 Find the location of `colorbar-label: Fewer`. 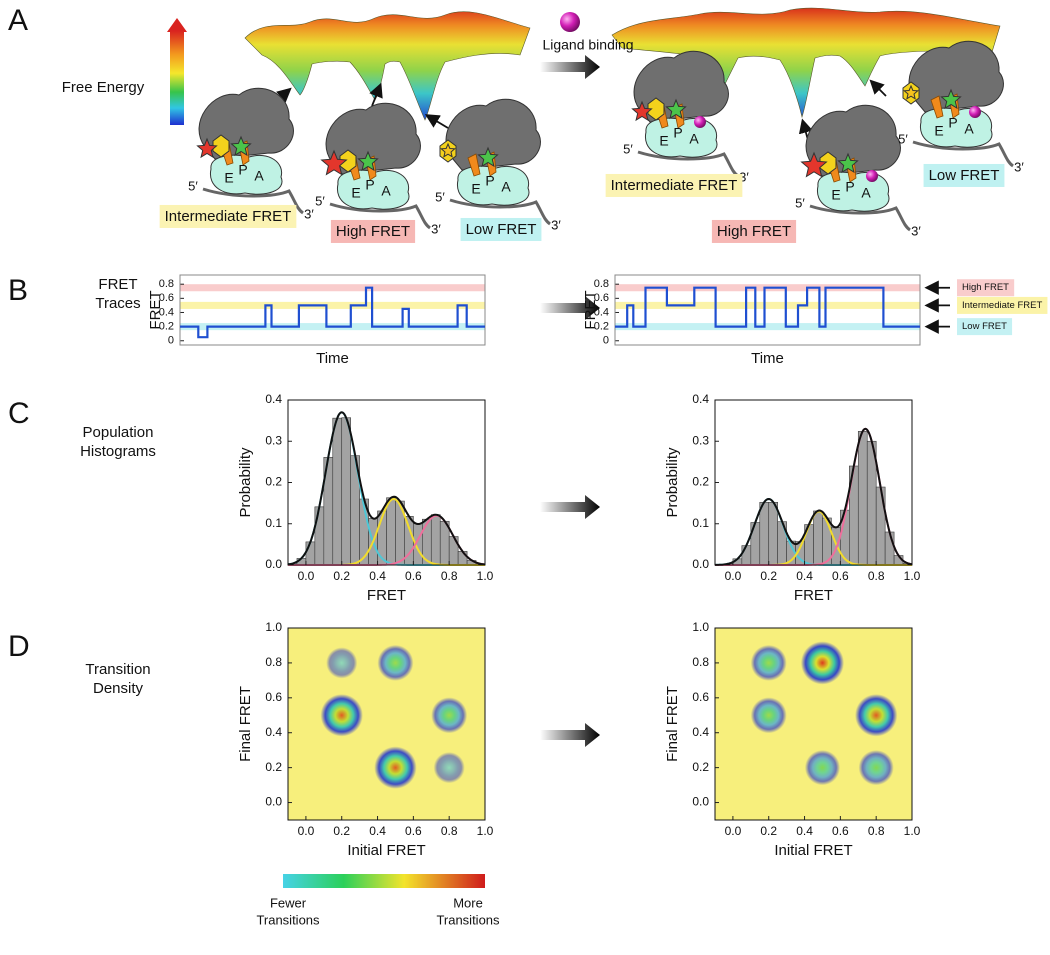

colorbar-label: Fewer is located at coordinates (288, 902).